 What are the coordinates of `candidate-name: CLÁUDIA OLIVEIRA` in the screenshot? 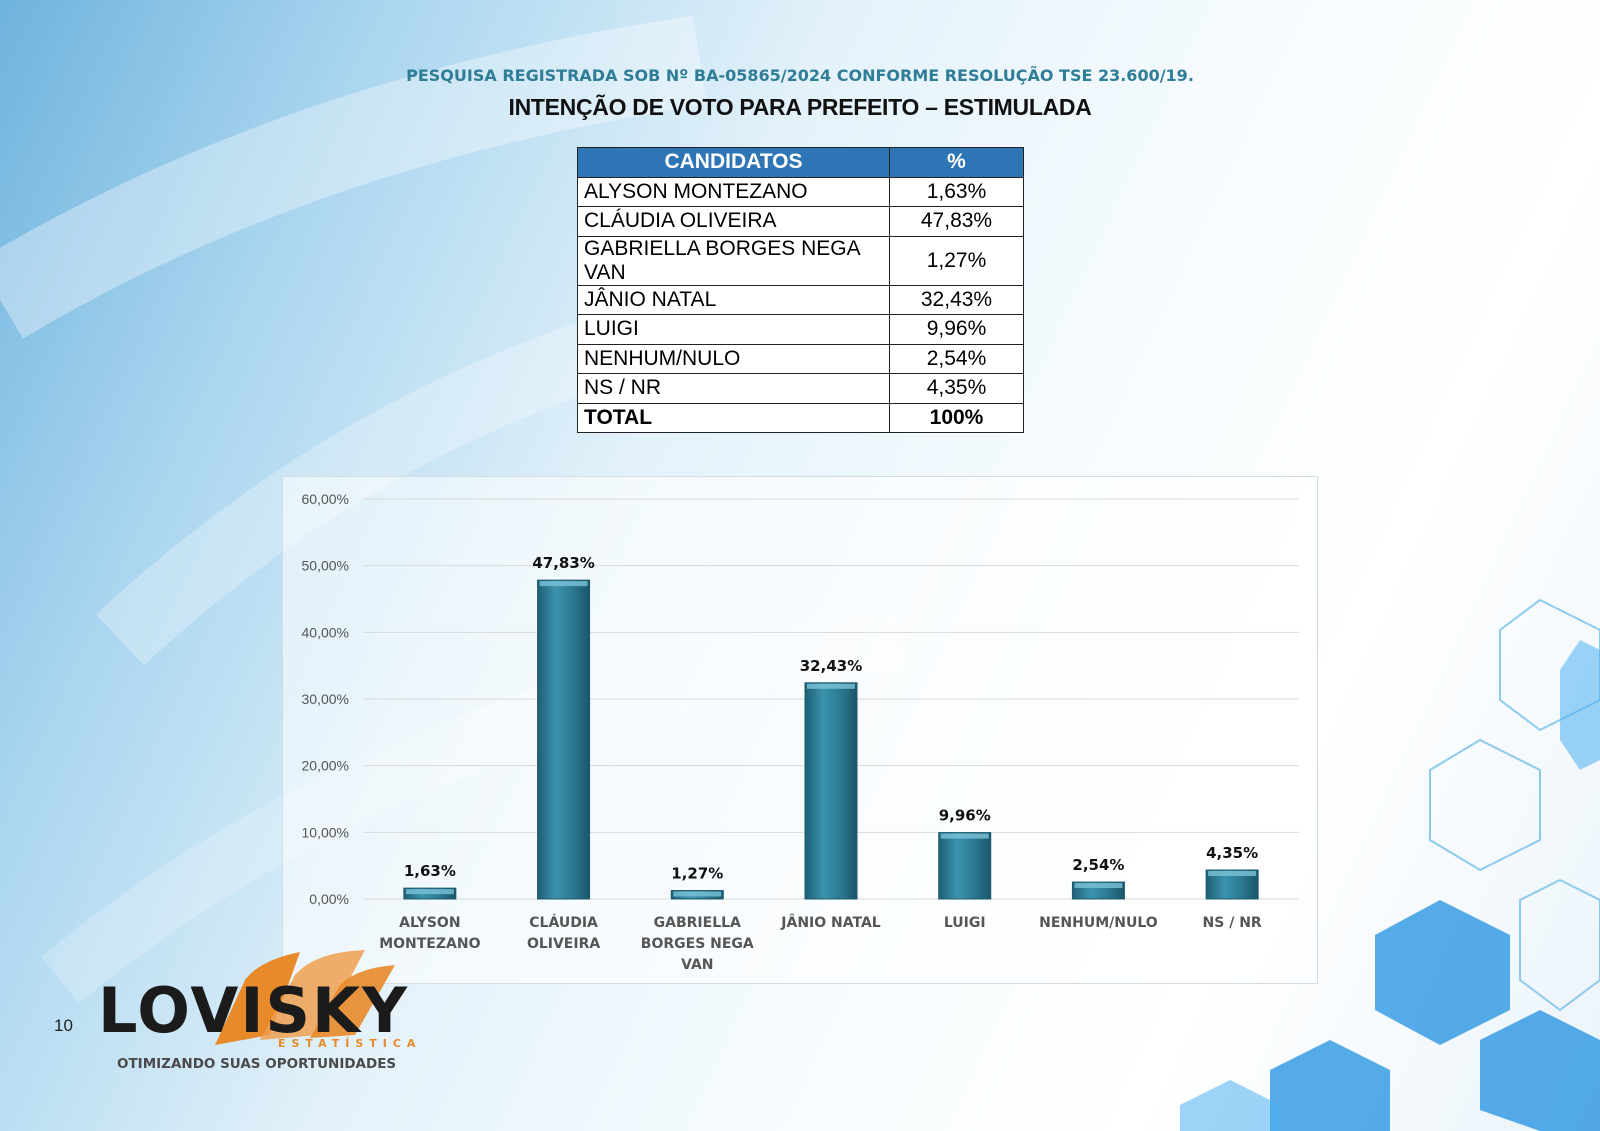 It's located at (733, 221).